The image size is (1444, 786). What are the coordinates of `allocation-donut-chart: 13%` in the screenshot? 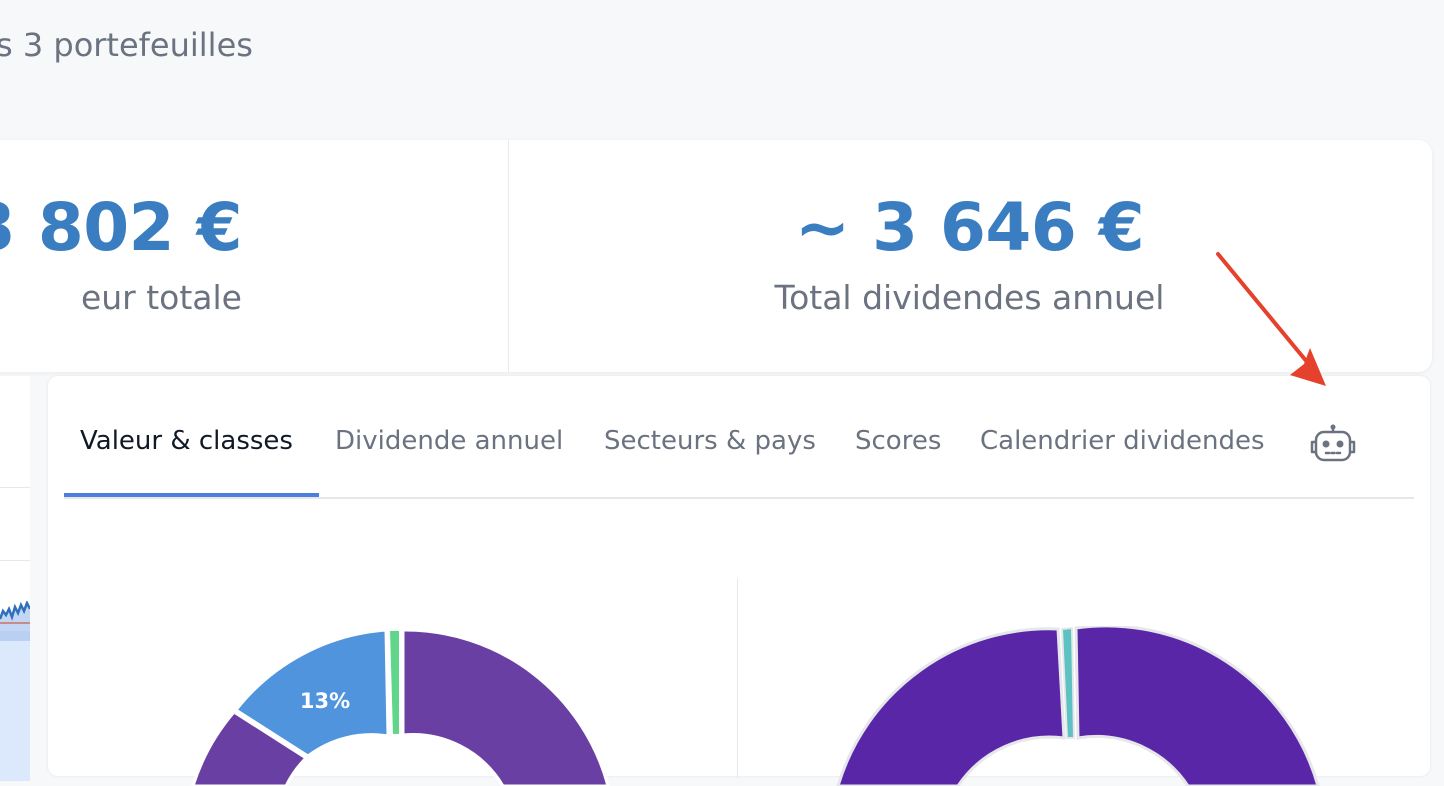 It's located at (398, 706).